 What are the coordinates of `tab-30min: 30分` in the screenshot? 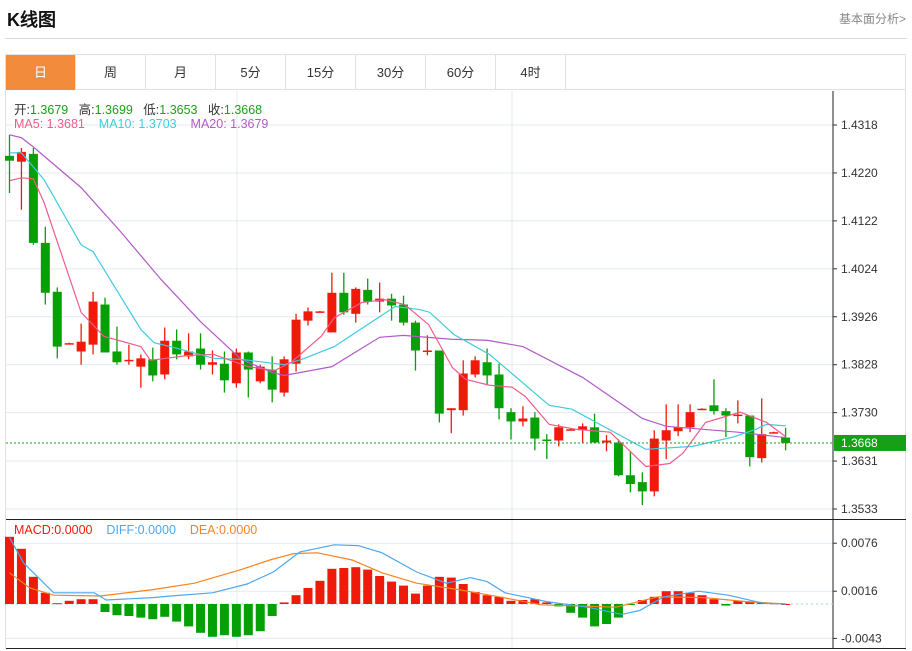 It's located at (391, 72).